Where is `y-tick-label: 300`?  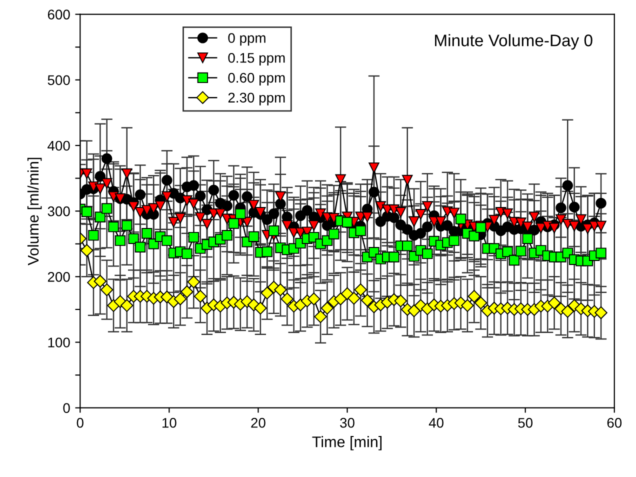
y-tick-label: 300 is located at coordinates (59, 211).